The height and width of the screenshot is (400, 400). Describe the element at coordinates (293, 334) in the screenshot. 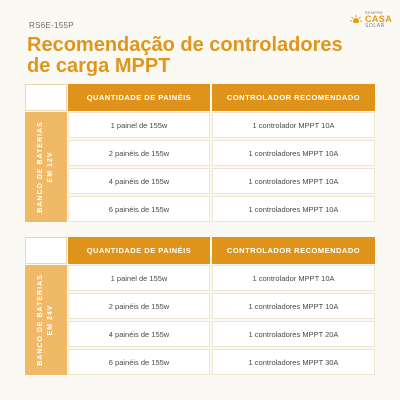

I see `table-cell-controlador: 1 controladores MPPT 20A` at that location.